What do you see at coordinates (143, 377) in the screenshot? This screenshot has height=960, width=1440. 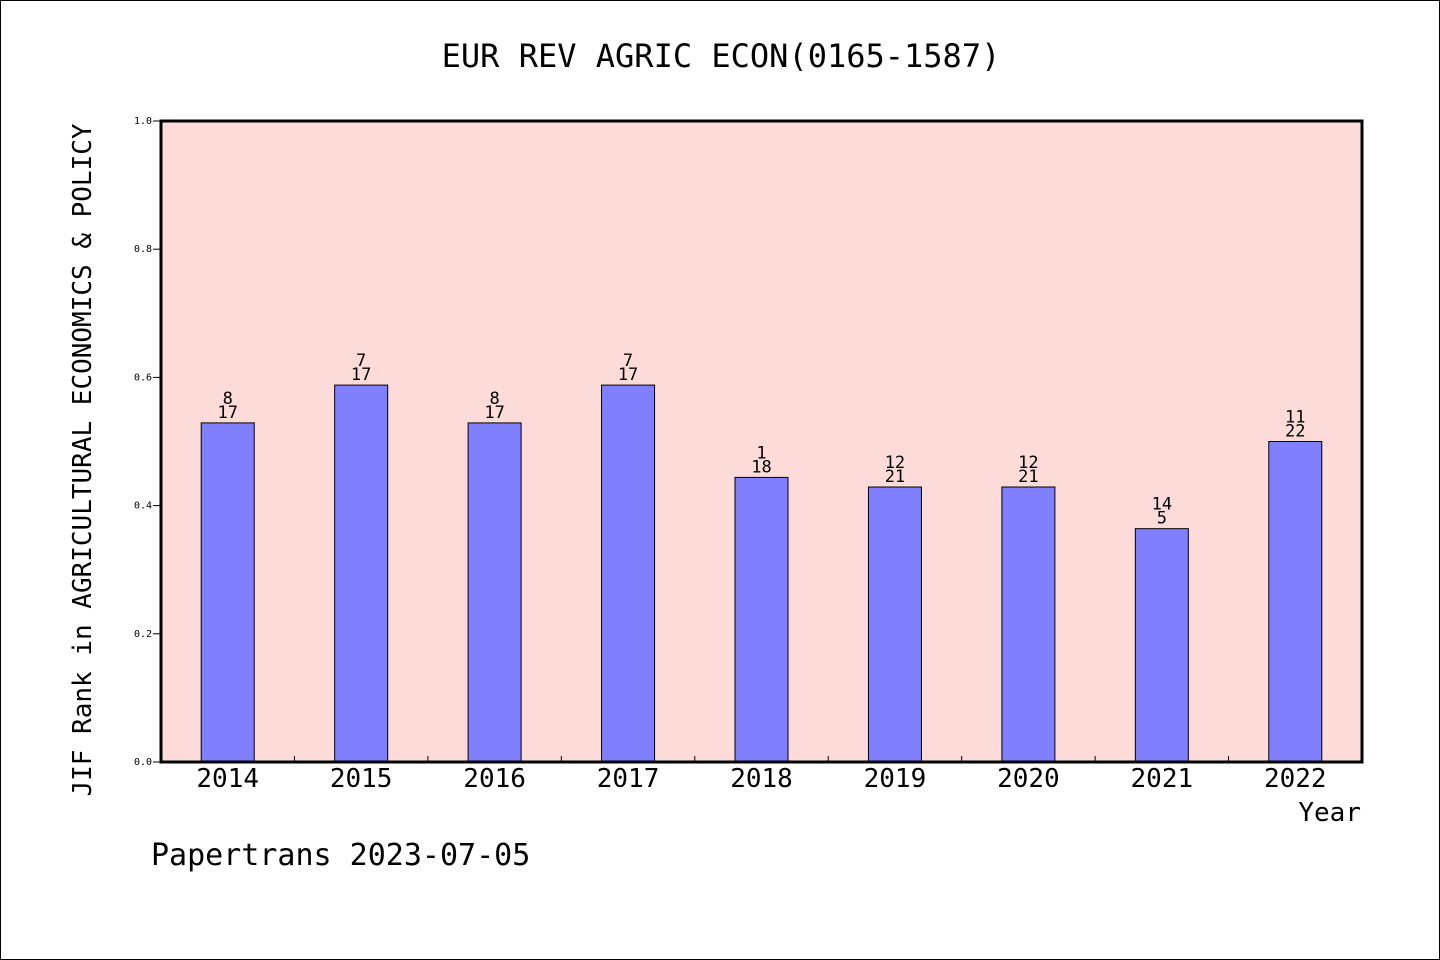 I see `y-tick-label: 0.6` at bounding box center [143, 377].